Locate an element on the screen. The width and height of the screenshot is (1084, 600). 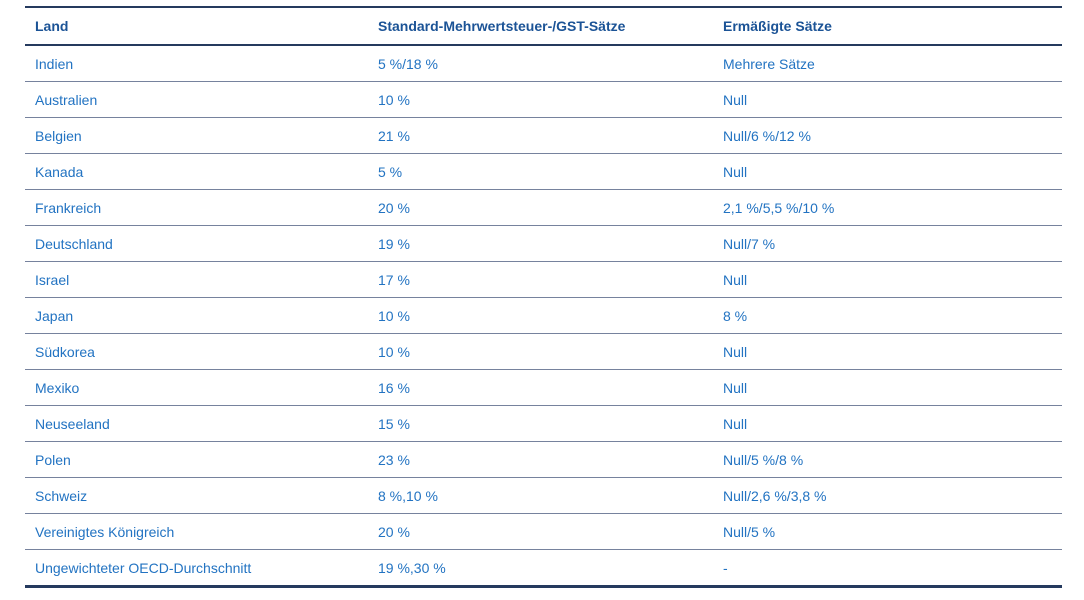
country-cell: Frankreich is located at coordinates (196, 207).